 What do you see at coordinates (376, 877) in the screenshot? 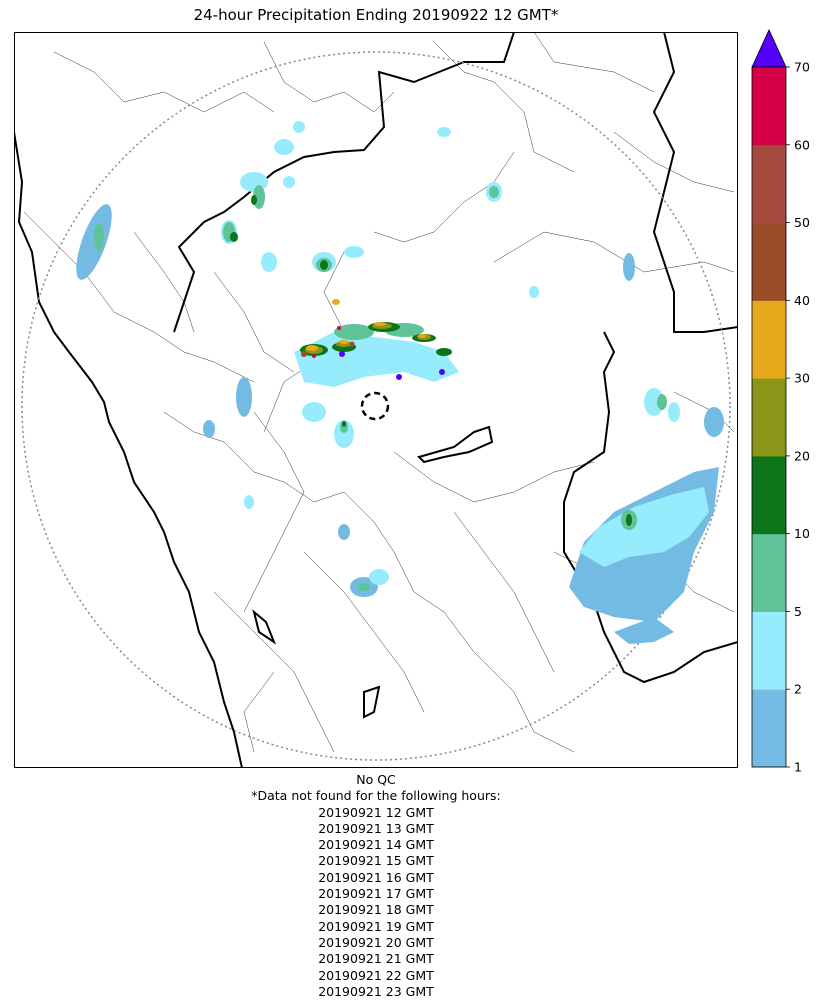
I see `missing-hour: 20190921 16 GMT` at bounding box center [376, 877].